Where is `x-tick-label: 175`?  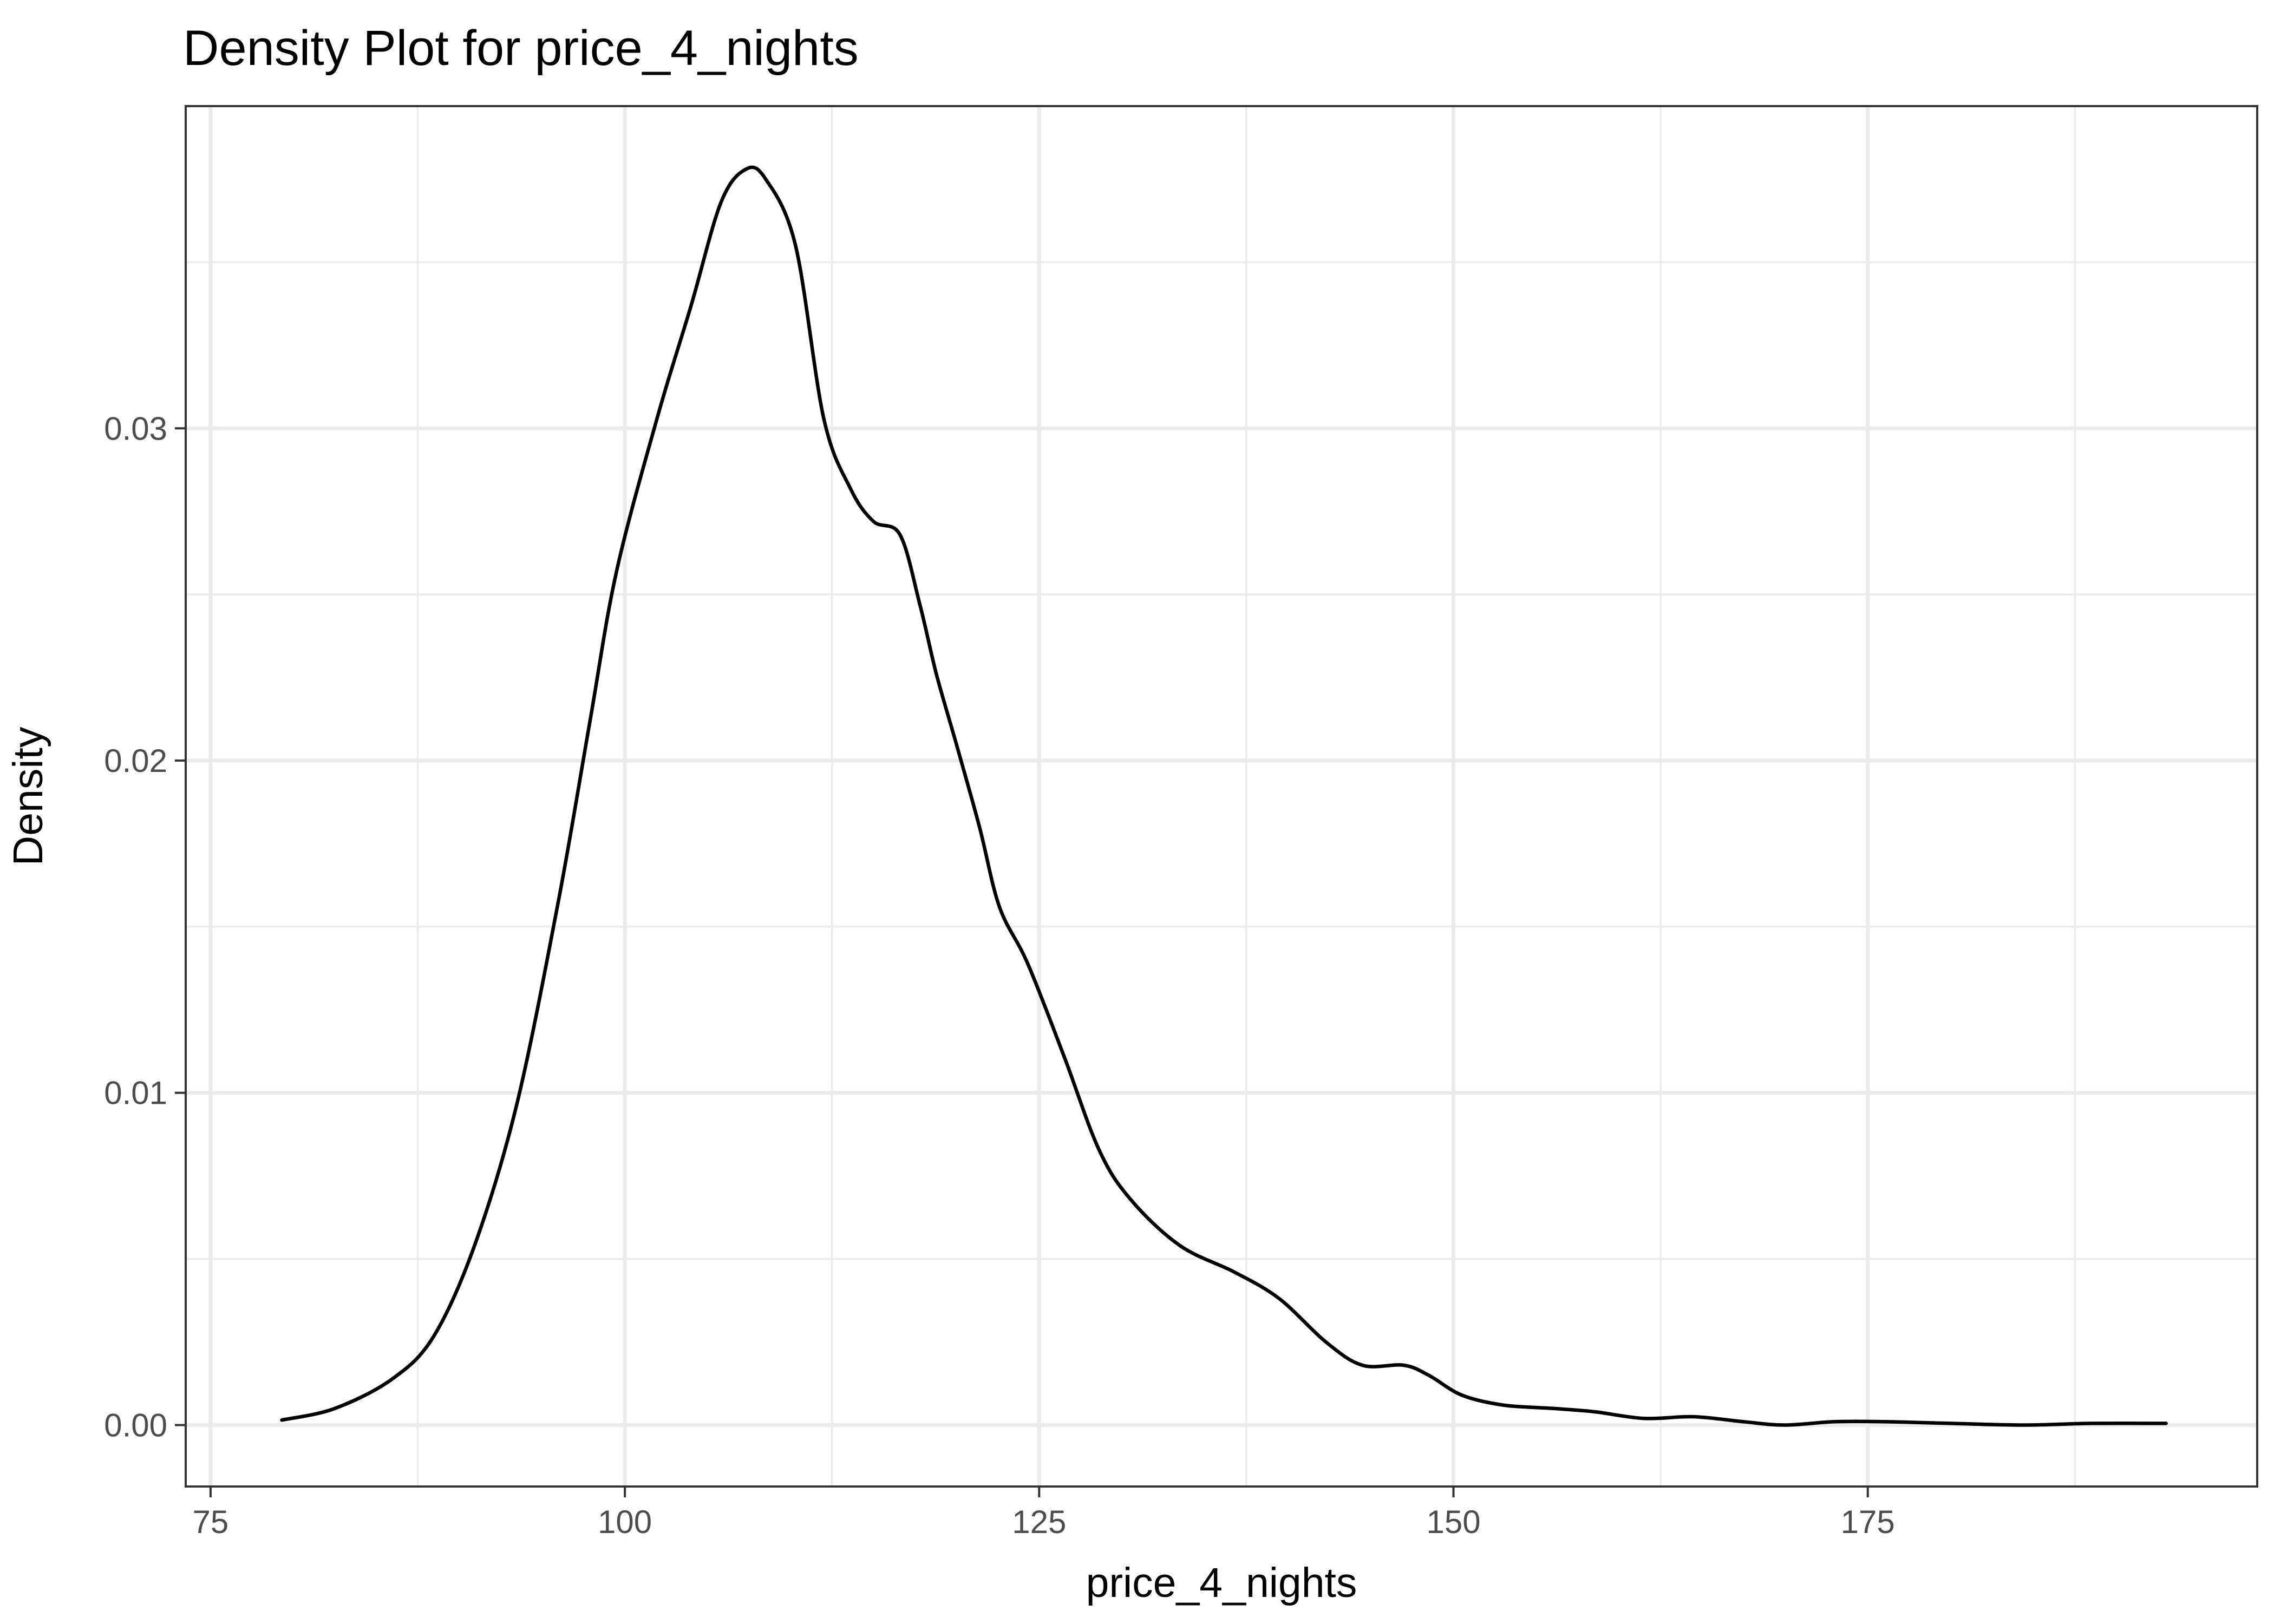
x-tick-label: 175 is located at coordinates (1868, 1522).